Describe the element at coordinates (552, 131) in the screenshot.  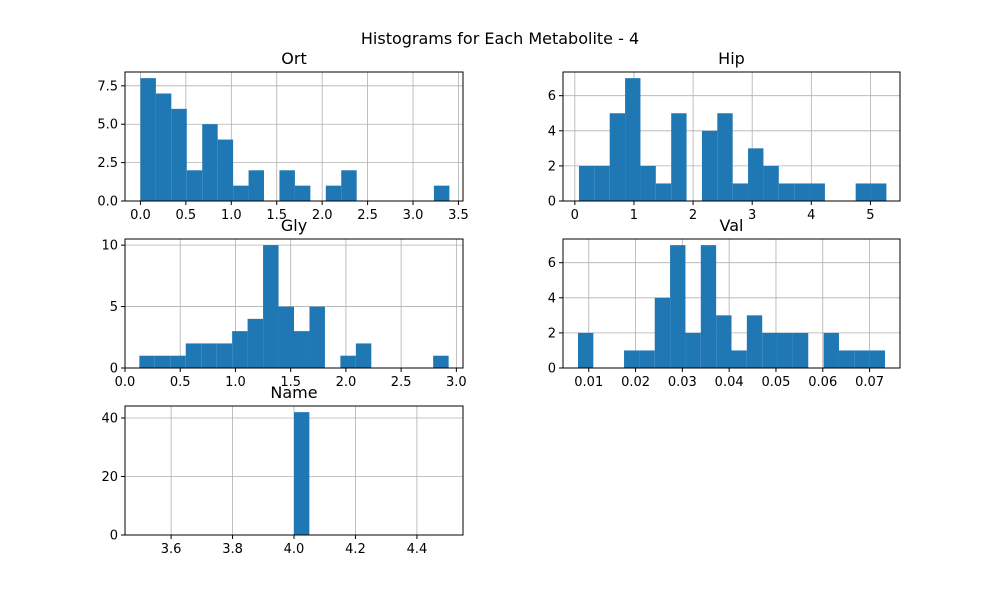
I see `y-tick-label: 4` at that location.